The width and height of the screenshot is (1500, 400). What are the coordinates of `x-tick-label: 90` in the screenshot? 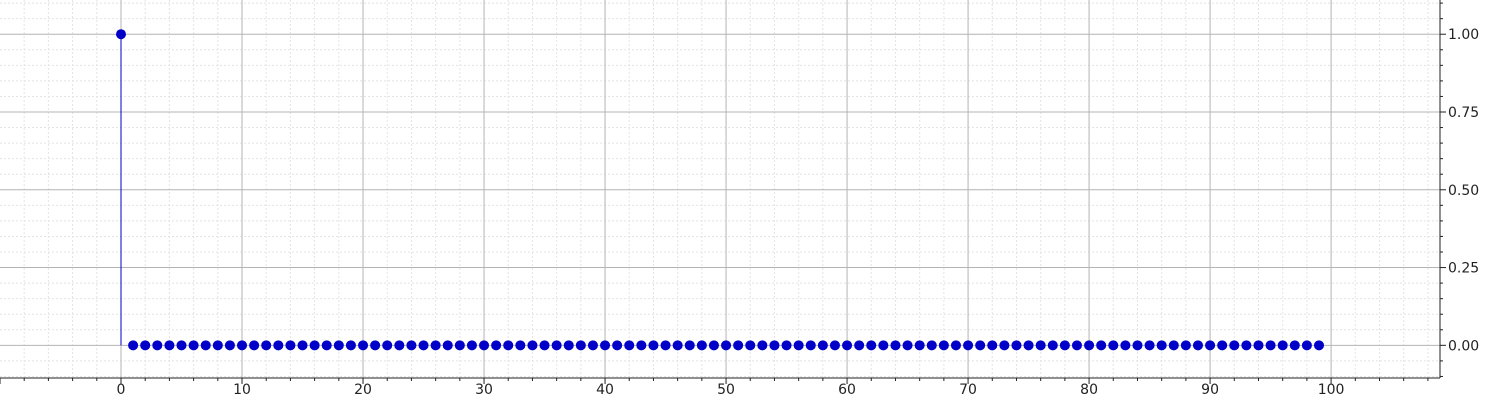 It's located at (1210, 390).